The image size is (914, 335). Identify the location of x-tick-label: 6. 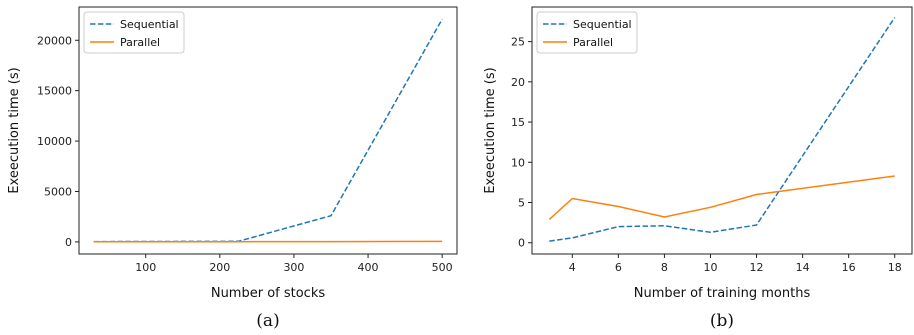
(618, 267).